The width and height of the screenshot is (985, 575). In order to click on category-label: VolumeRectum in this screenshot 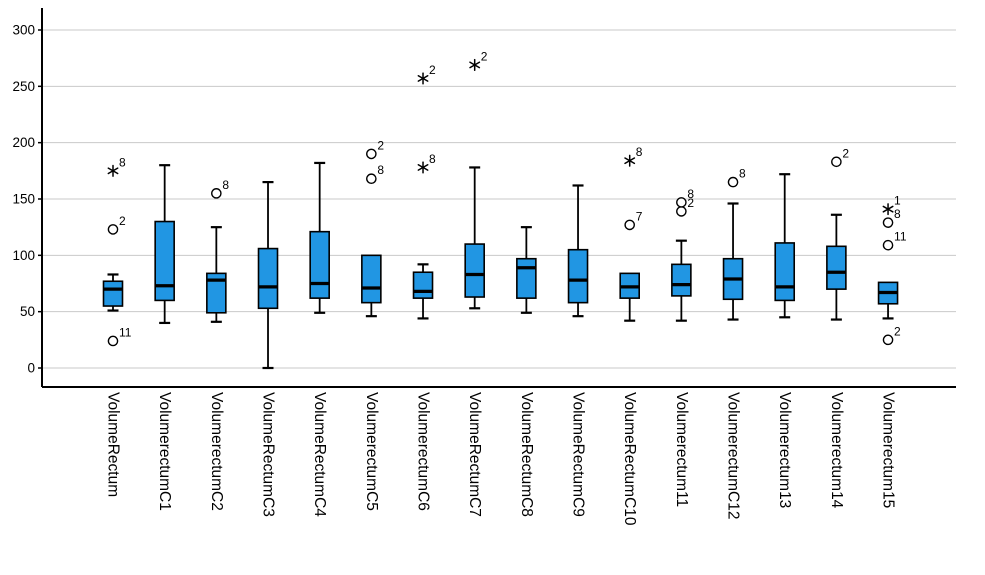, I will do `click(113, 444)`.